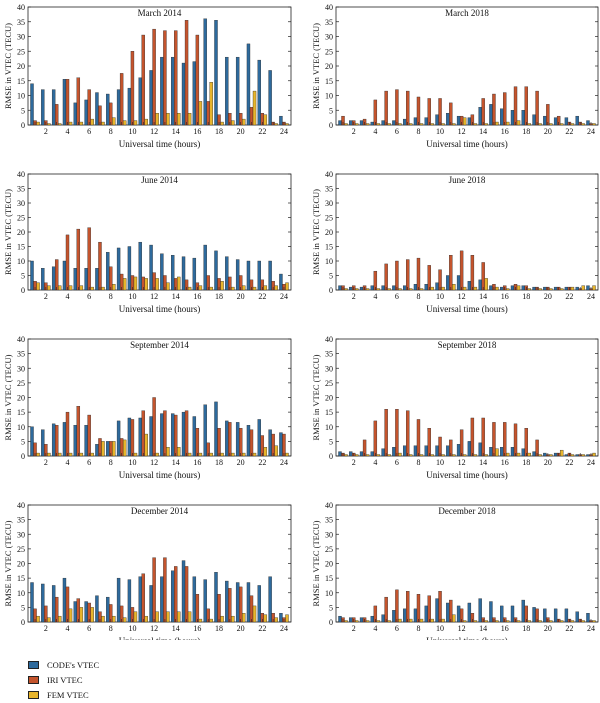 The width and height of the screenshot is (600, 703). What do you see at coordinates (132, 628) in the screenshot?
I see `x-tick-label: 10` at bounding box center [132, 628].